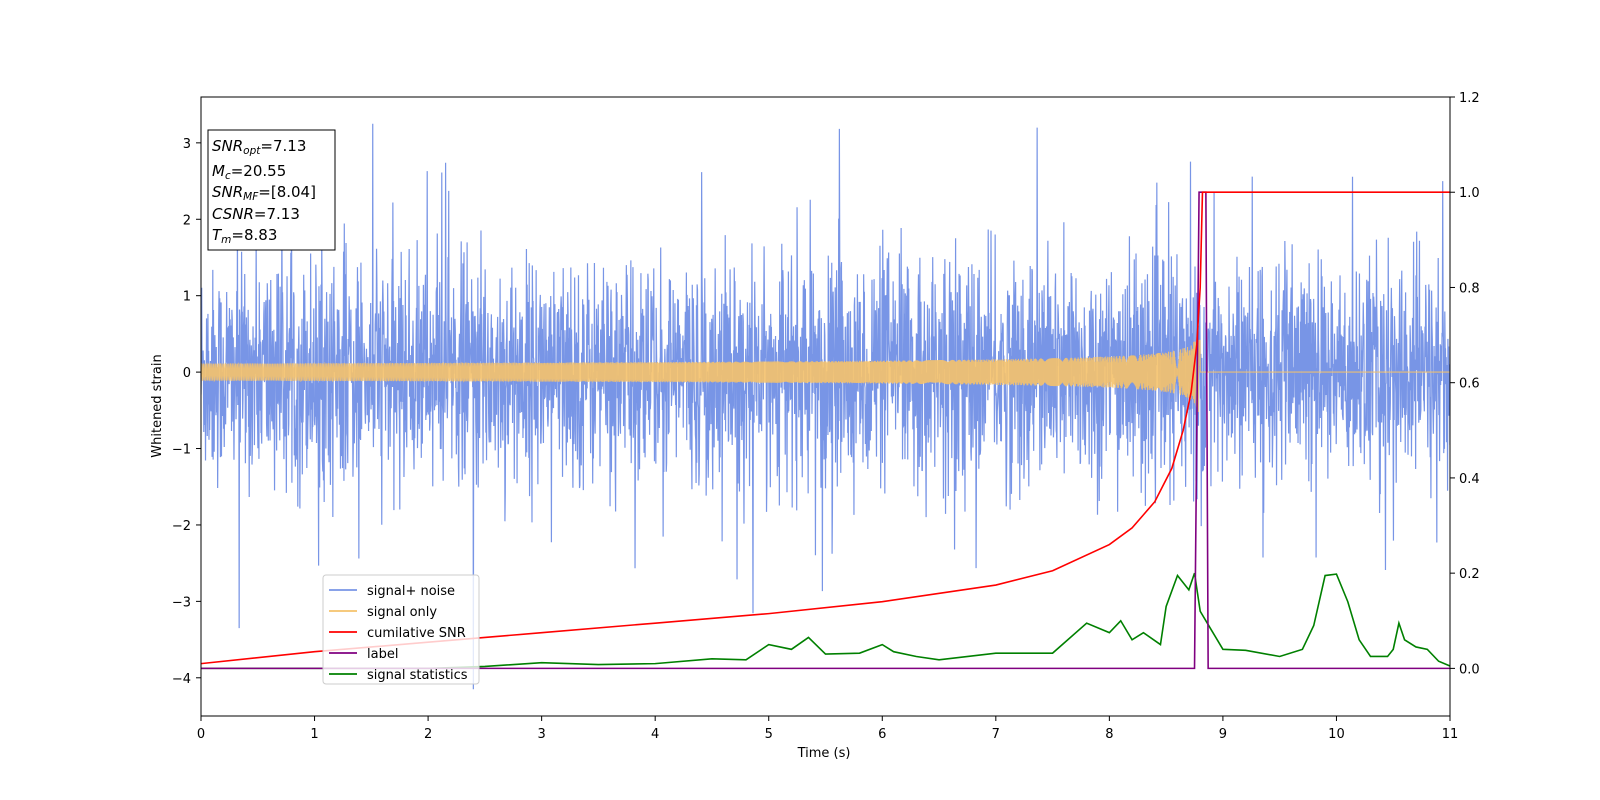 This screenshot has width=1600, height=800. I want to click on annotation-subscript: m, so click(226, 240).